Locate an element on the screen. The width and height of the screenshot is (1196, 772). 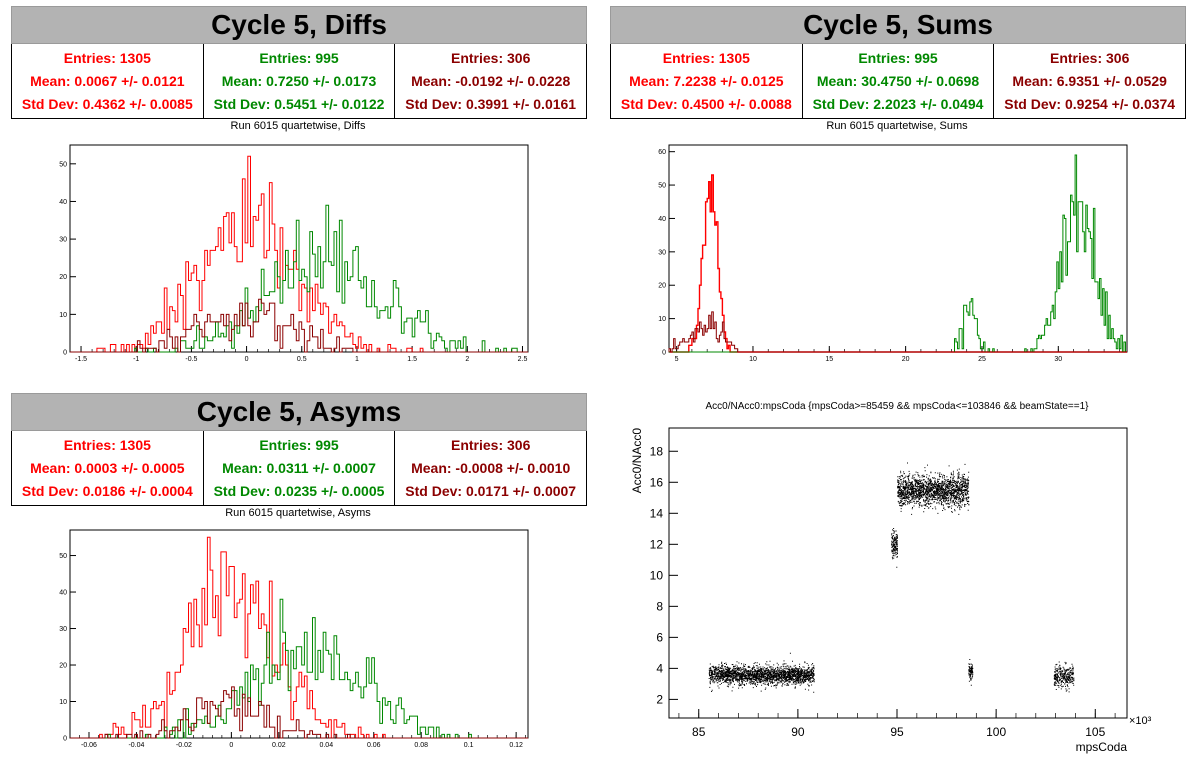
histogram-series-all is located at coordinates (299, 637).